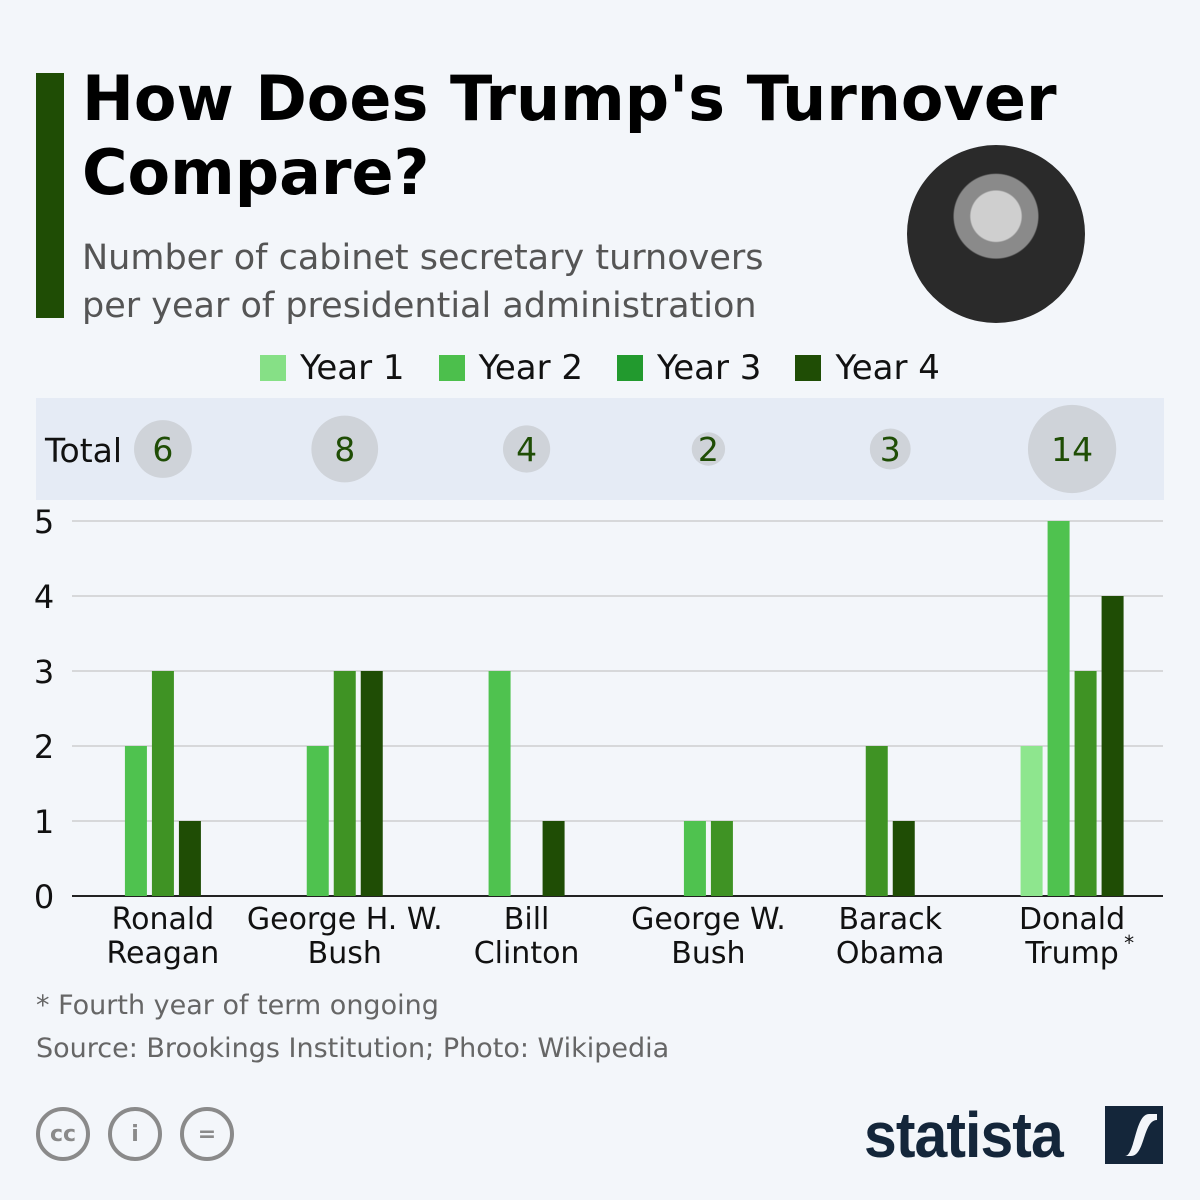  Describe the element at coordinates (600, 368) in the screenshot. I see `legend: Year 1 Year 2 Year 3 Year 4` at that location.